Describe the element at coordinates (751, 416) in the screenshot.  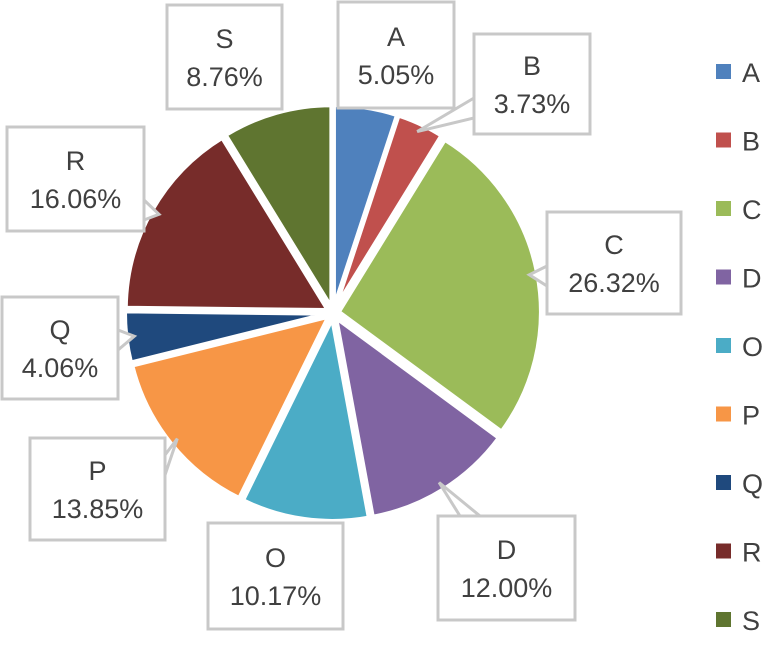
I see `legend-label: P` at that location.